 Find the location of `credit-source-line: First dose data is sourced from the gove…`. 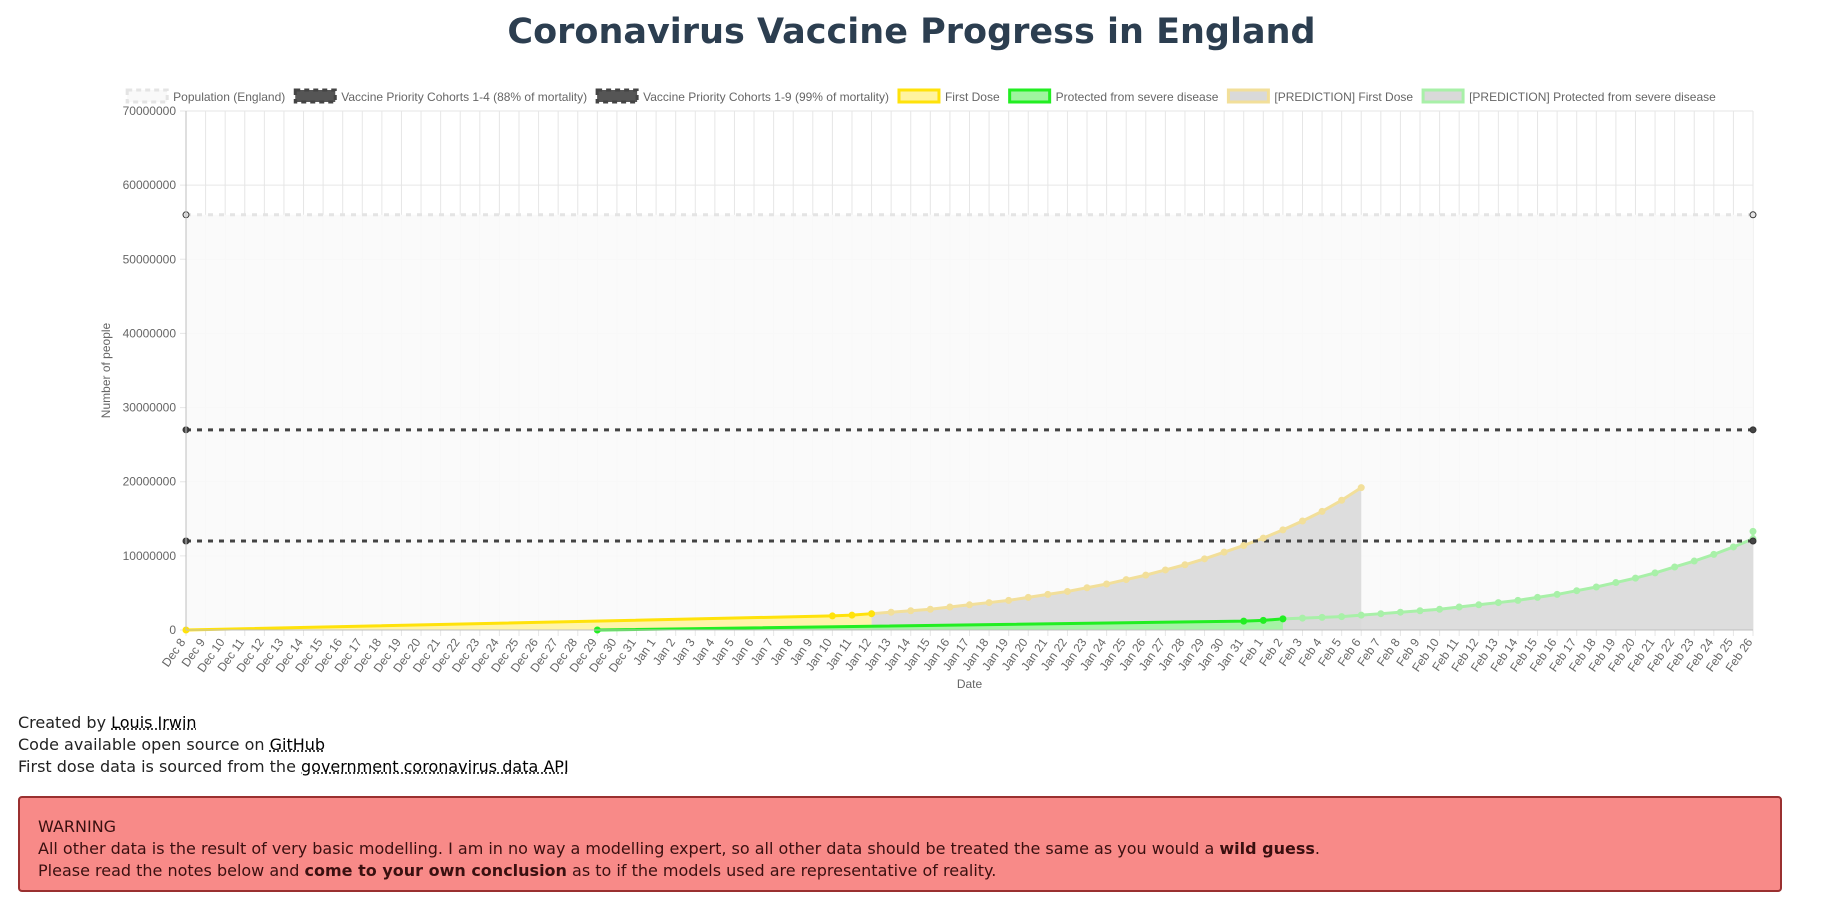

credit-source-line: First dose data is sourced from the gove… is located at coordinates (293, 767).